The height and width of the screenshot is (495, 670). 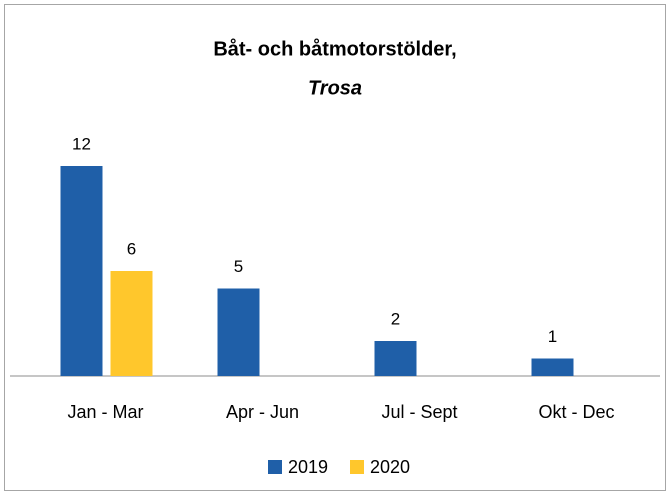 What do you see at coordinates (576, 412) in the screenshot?
I see `x-tick-label: Okt - Dec` at bounding box center [576, 412].